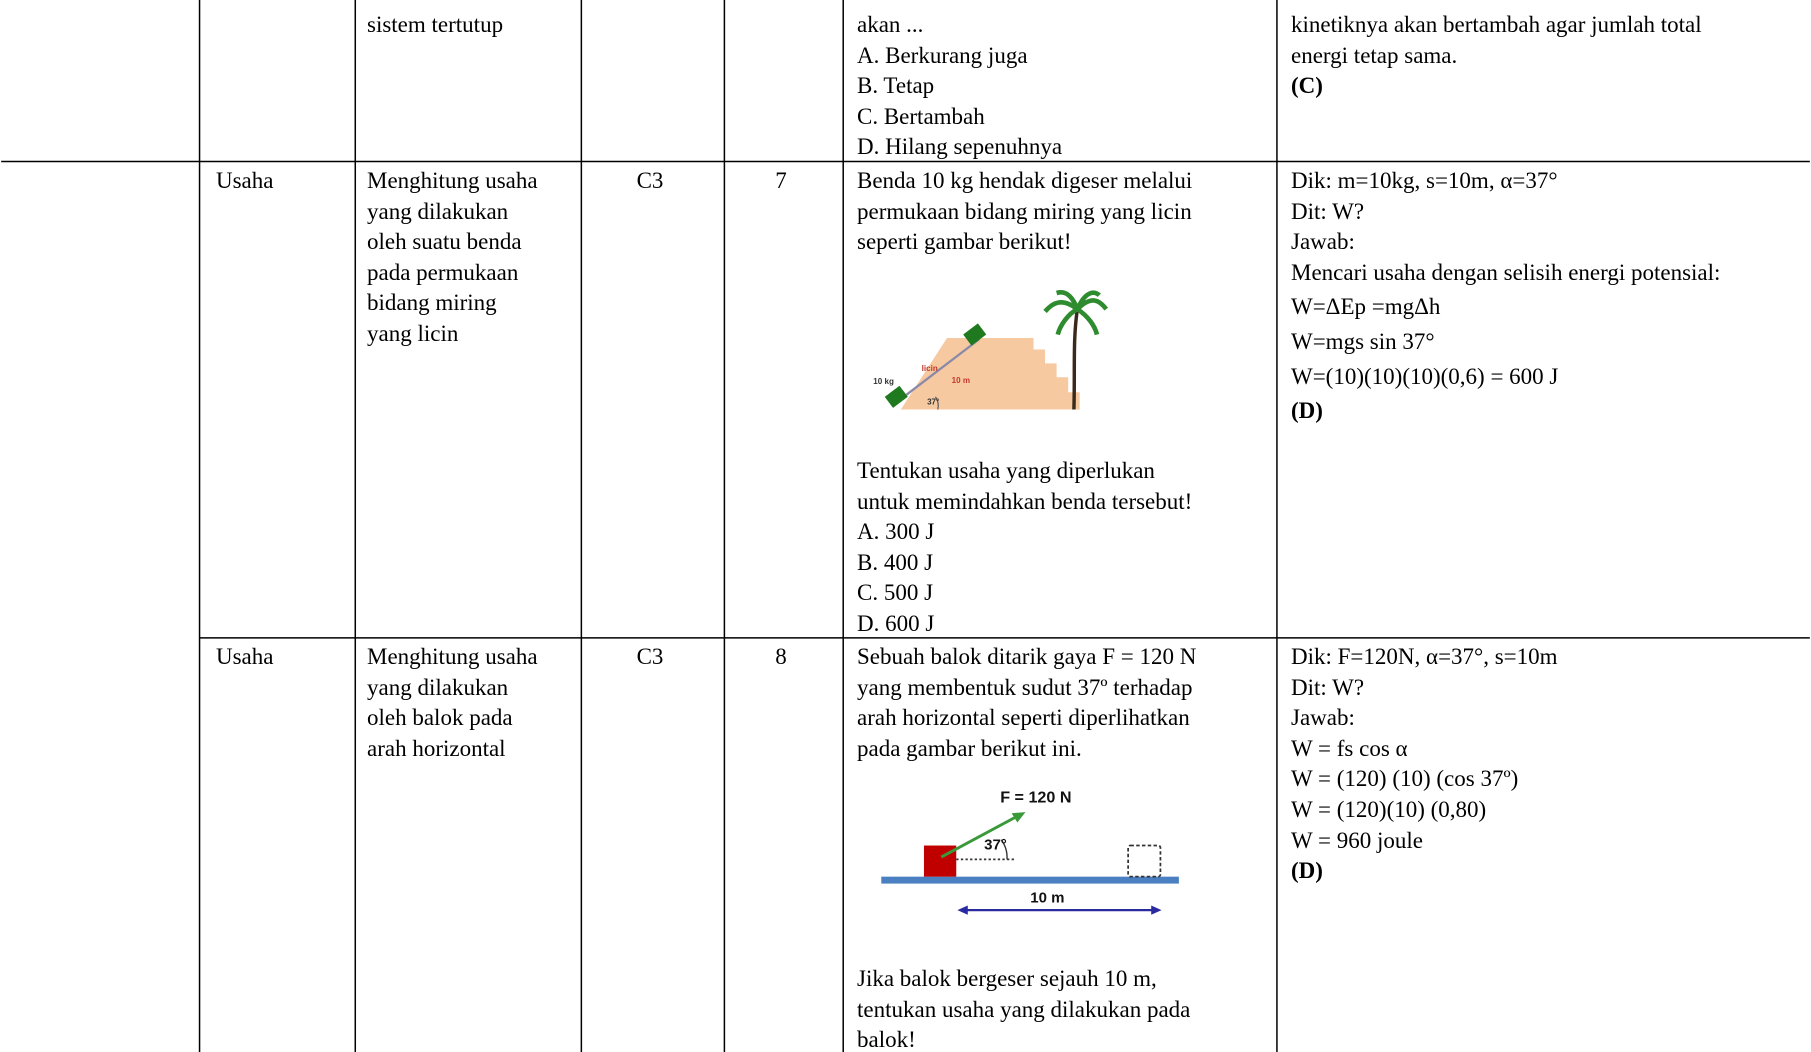 The width and height of the screenshot is (1811, 1052). I want to click on question-line: C. Bertambah, so click(921, 116).